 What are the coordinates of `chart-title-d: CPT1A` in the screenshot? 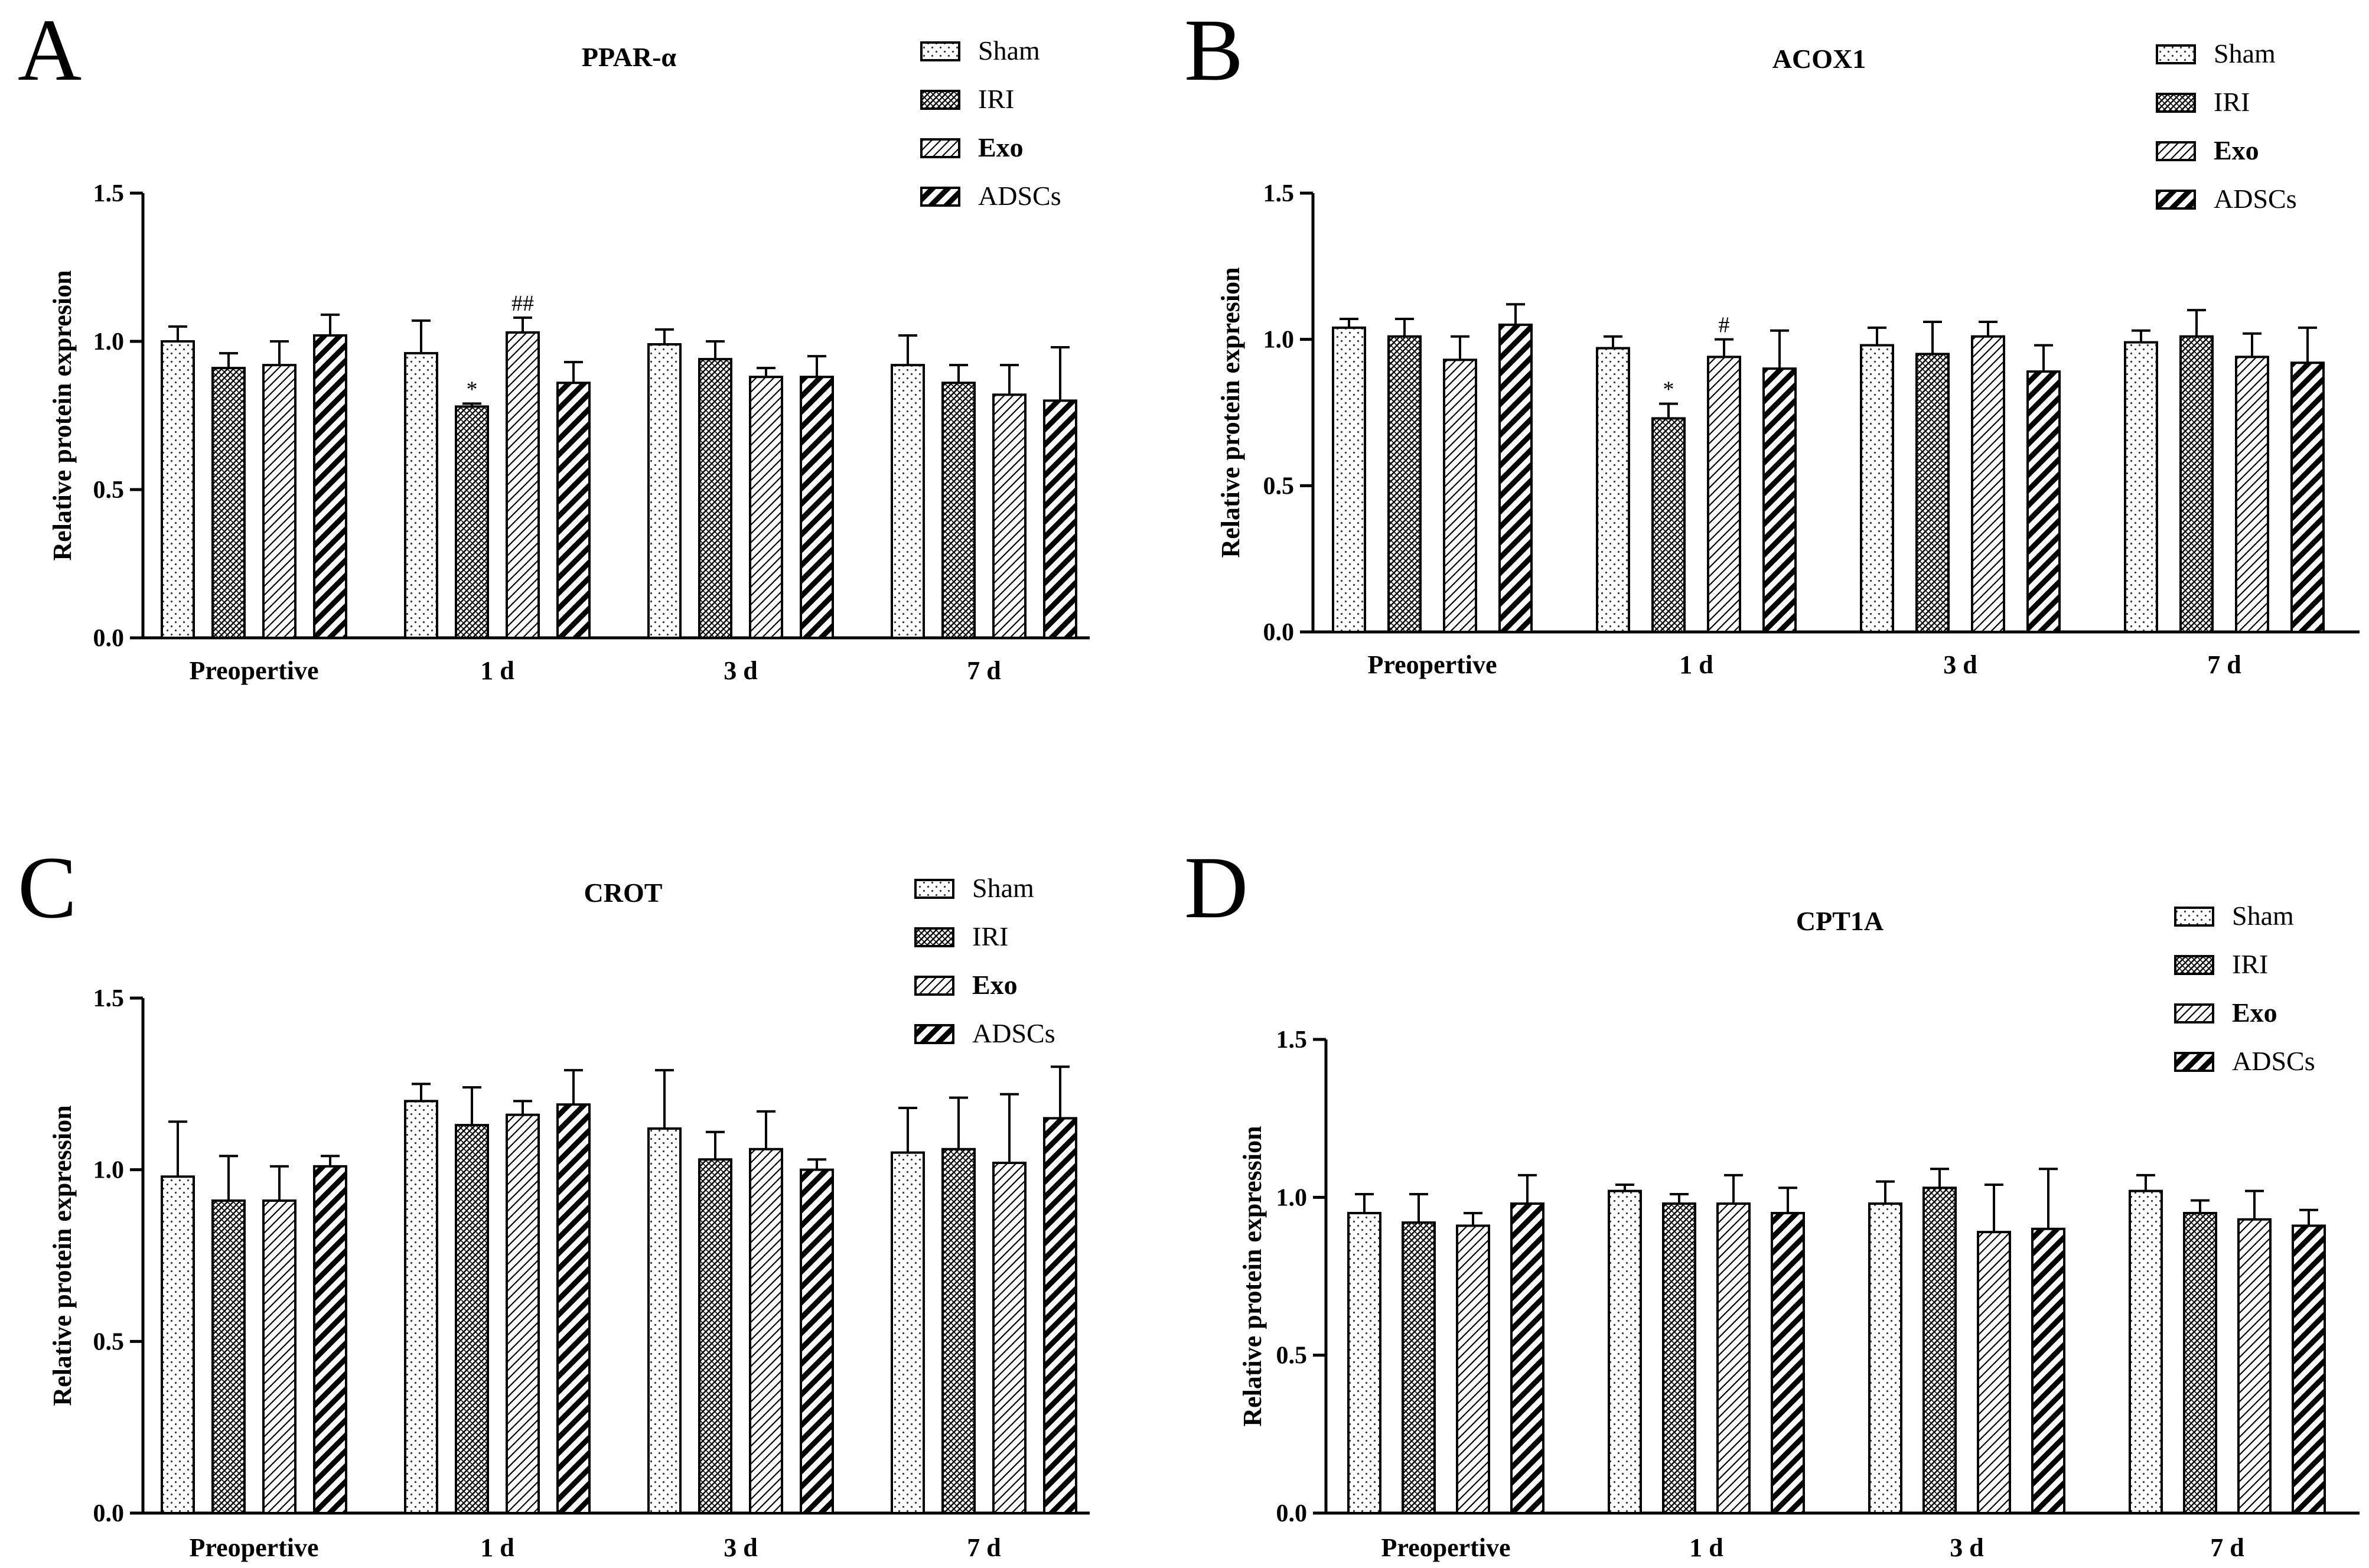 It's located at (1840, 921).